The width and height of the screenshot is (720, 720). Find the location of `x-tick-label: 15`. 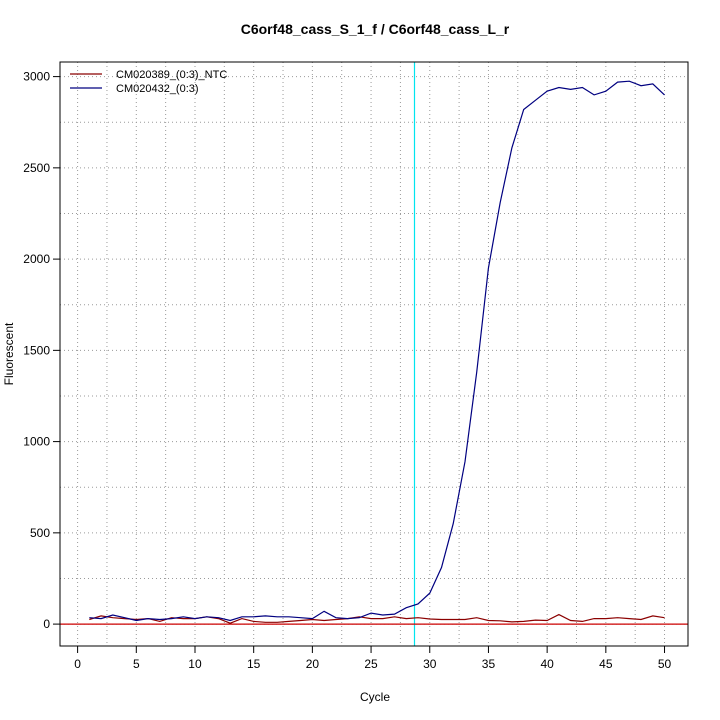

x-tick-label: 15 is located at coordinates (254, 664).